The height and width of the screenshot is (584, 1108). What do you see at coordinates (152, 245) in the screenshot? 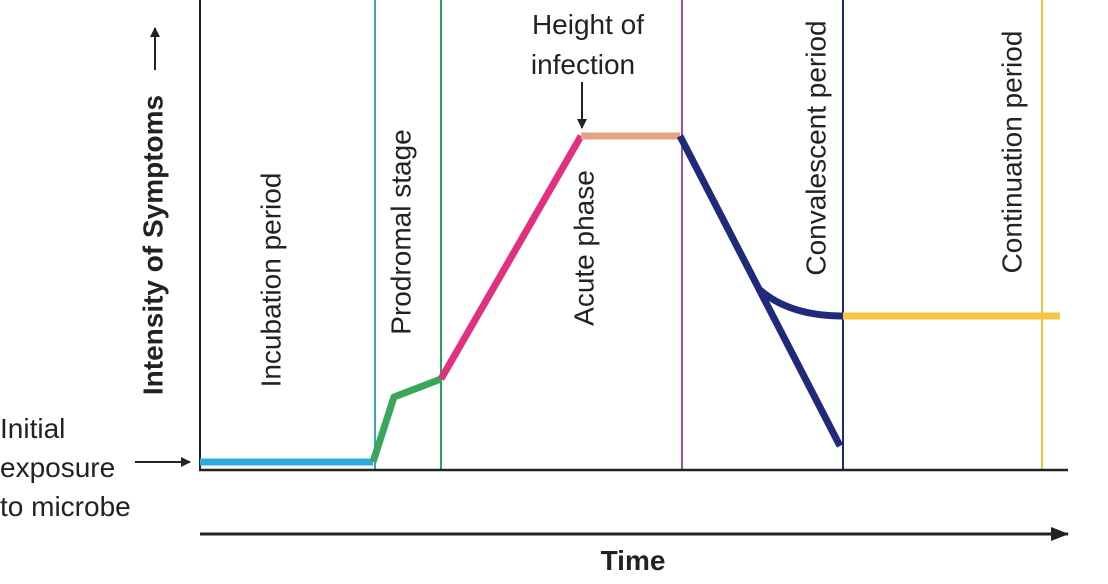
I see `y-axis-label: Intensity of Symptoms` at bounding box center [152, 245].